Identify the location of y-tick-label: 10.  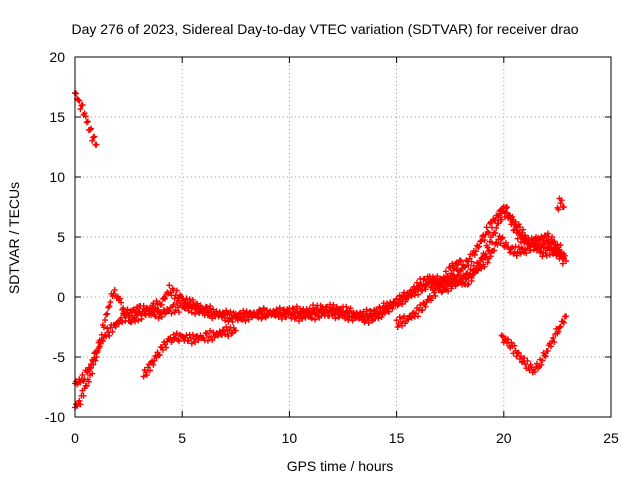
(57, 177).